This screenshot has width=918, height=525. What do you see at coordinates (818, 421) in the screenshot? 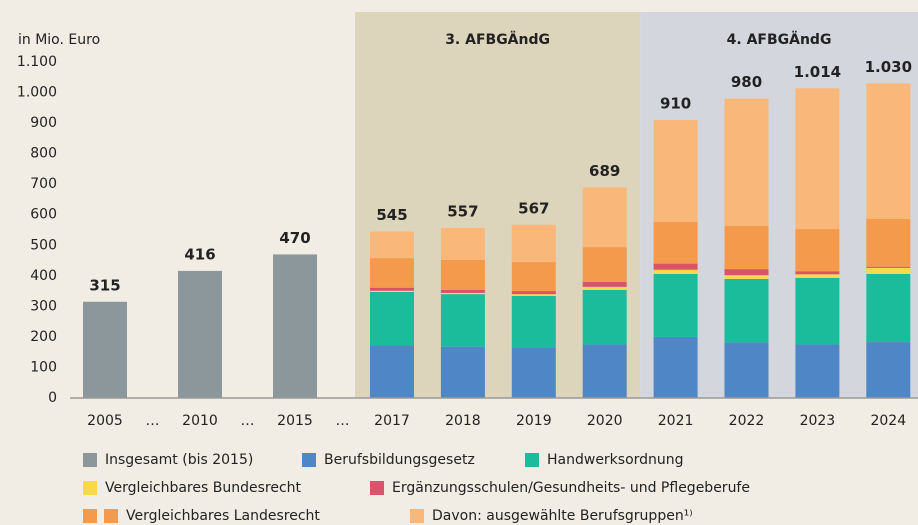
I see `x-tick-label: 2023` at bounding box center [818, 421].